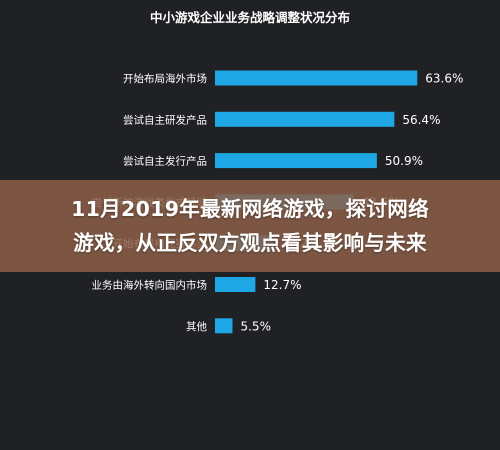 This screenshot has height=450, width=500. Describe the element at coordinates (196, 326) in the screenshot. I see `category-label: 其他` at that location.